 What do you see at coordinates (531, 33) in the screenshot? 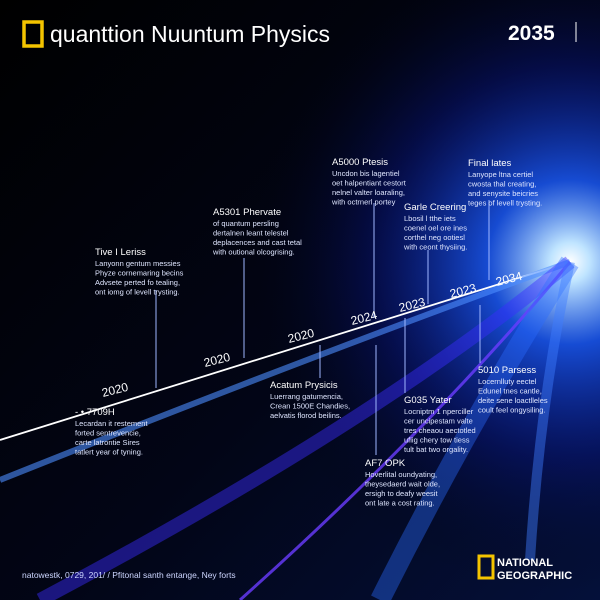
I see `year: 2035` at bounding box center [531, 33].